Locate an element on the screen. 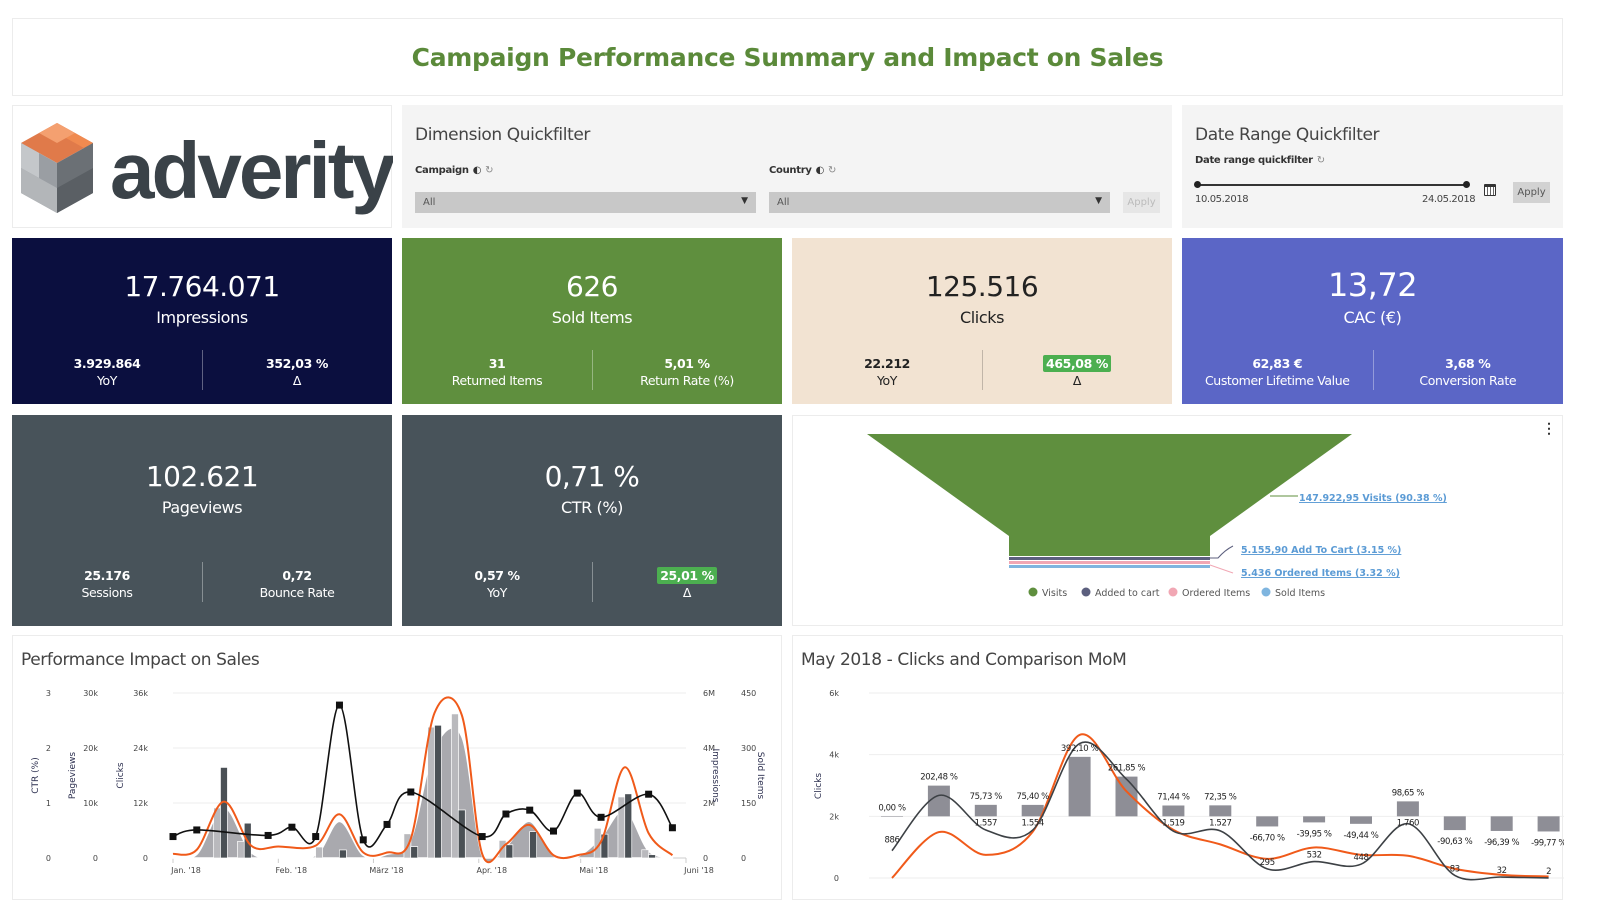 The image size is (1600, 901). performance-chart-title: Performance Impact on Sales is located at coordinates (140, 660).